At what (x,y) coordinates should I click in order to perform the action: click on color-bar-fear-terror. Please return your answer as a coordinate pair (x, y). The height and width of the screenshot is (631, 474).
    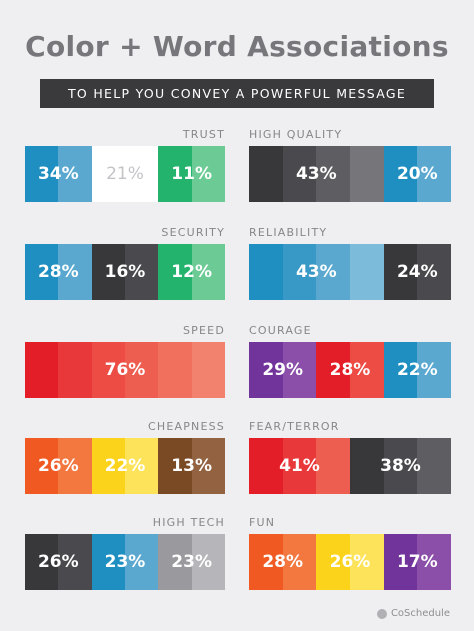
    Looking at the image, I should click on (350, 466).